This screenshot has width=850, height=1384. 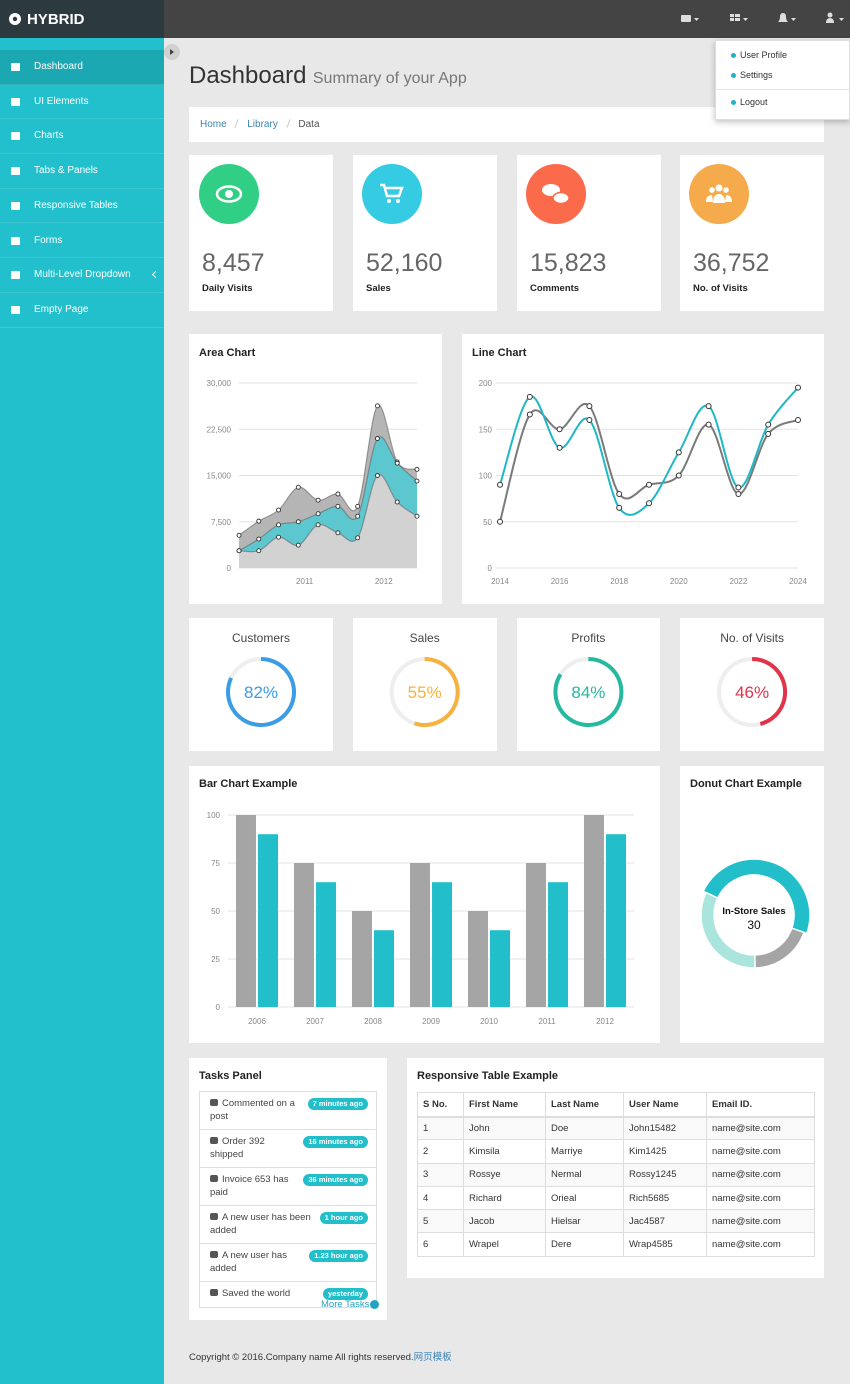 I want to click on table-cell: Richard, so click(x=504, y=1198).